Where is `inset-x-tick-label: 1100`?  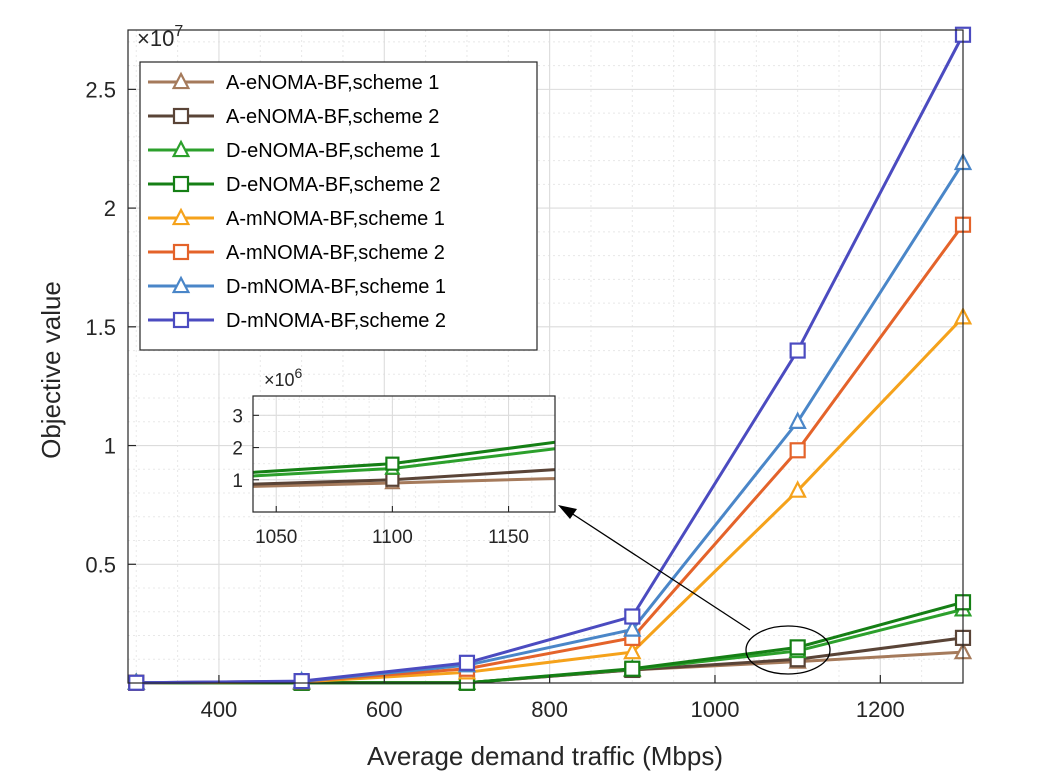 inset-x-tick-label: 1100 is located at coordinates (392, 537).